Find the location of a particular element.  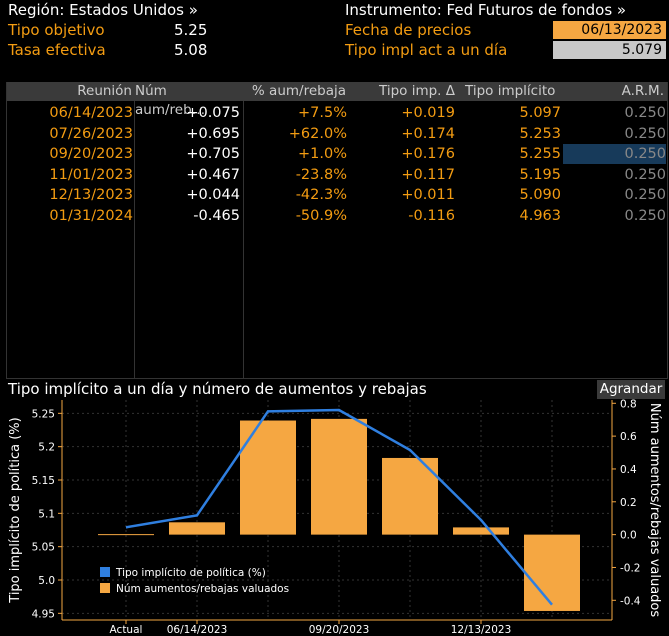

cell-hikes-cuts: -0.465 is located at coordinates (216, 215).